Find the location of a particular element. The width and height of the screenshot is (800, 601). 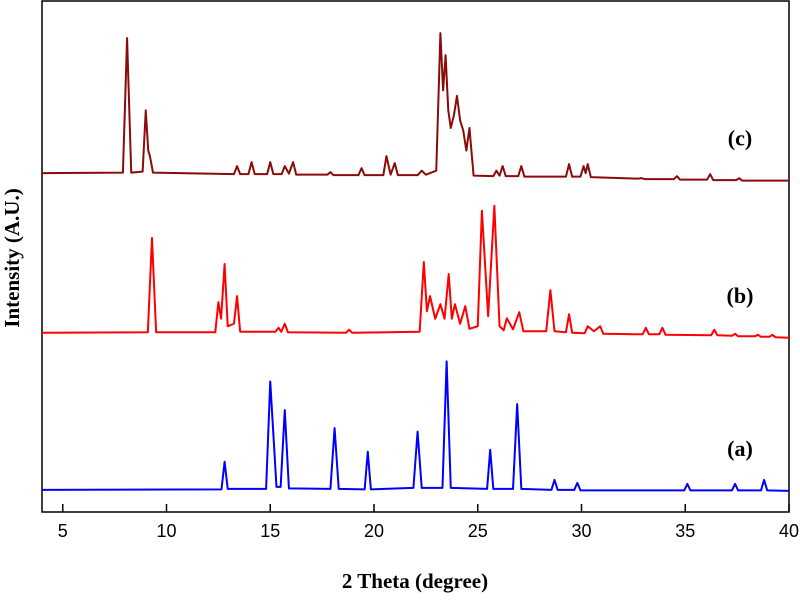

x-tick-label: 30 is located at coordinates (581, 531).